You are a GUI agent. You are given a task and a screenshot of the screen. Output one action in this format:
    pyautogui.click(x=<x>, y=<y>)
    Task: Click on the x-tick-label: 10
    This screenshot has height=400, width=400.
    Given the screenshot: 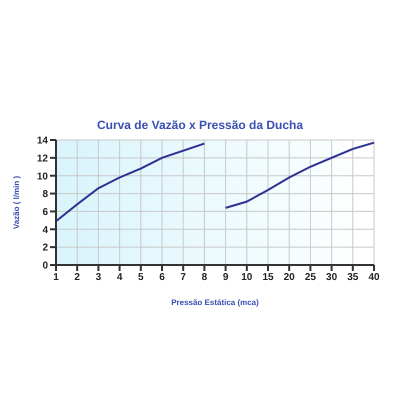 What is the action you would take?
    pyautogui.click(x=247, y=278)
    